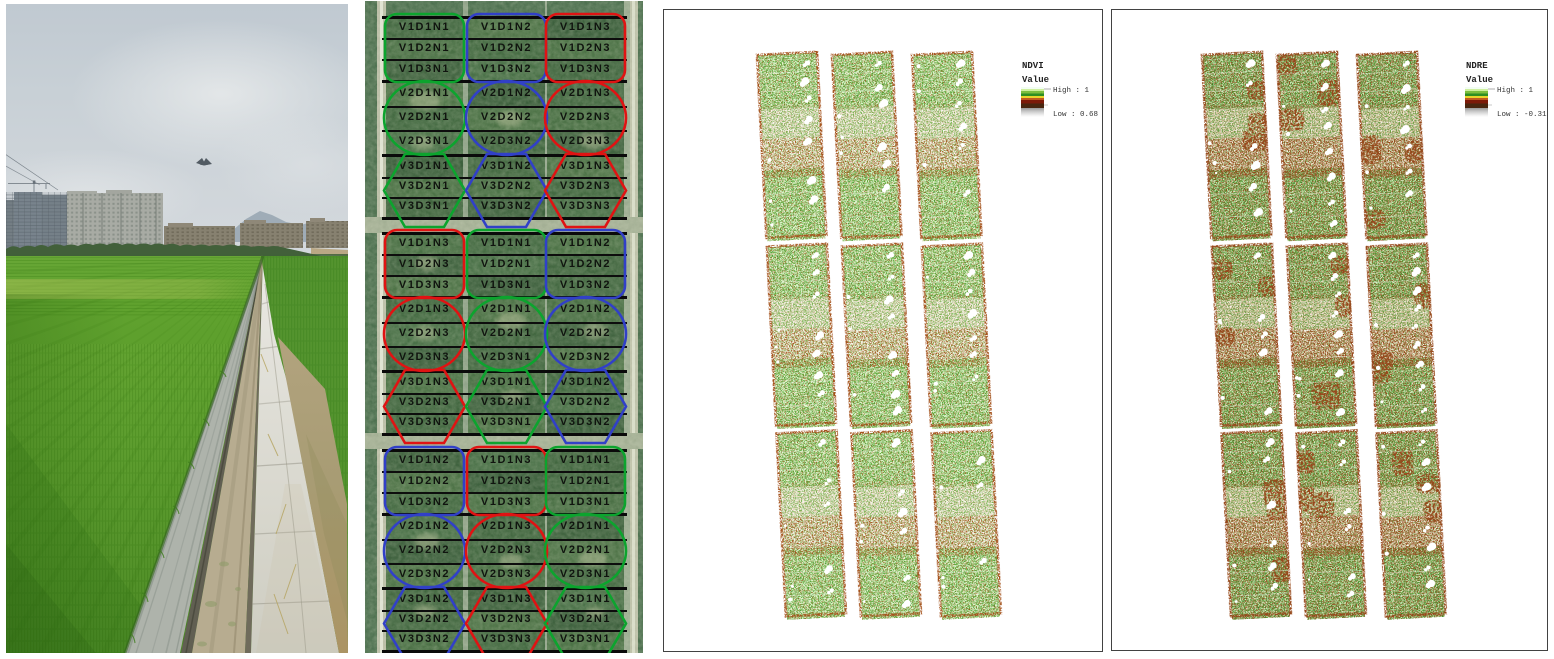  What do you see at coordinates (1033, 66) in the screenshot?
I see `svg-text: NDVI` at bounding box center [1033, 66].